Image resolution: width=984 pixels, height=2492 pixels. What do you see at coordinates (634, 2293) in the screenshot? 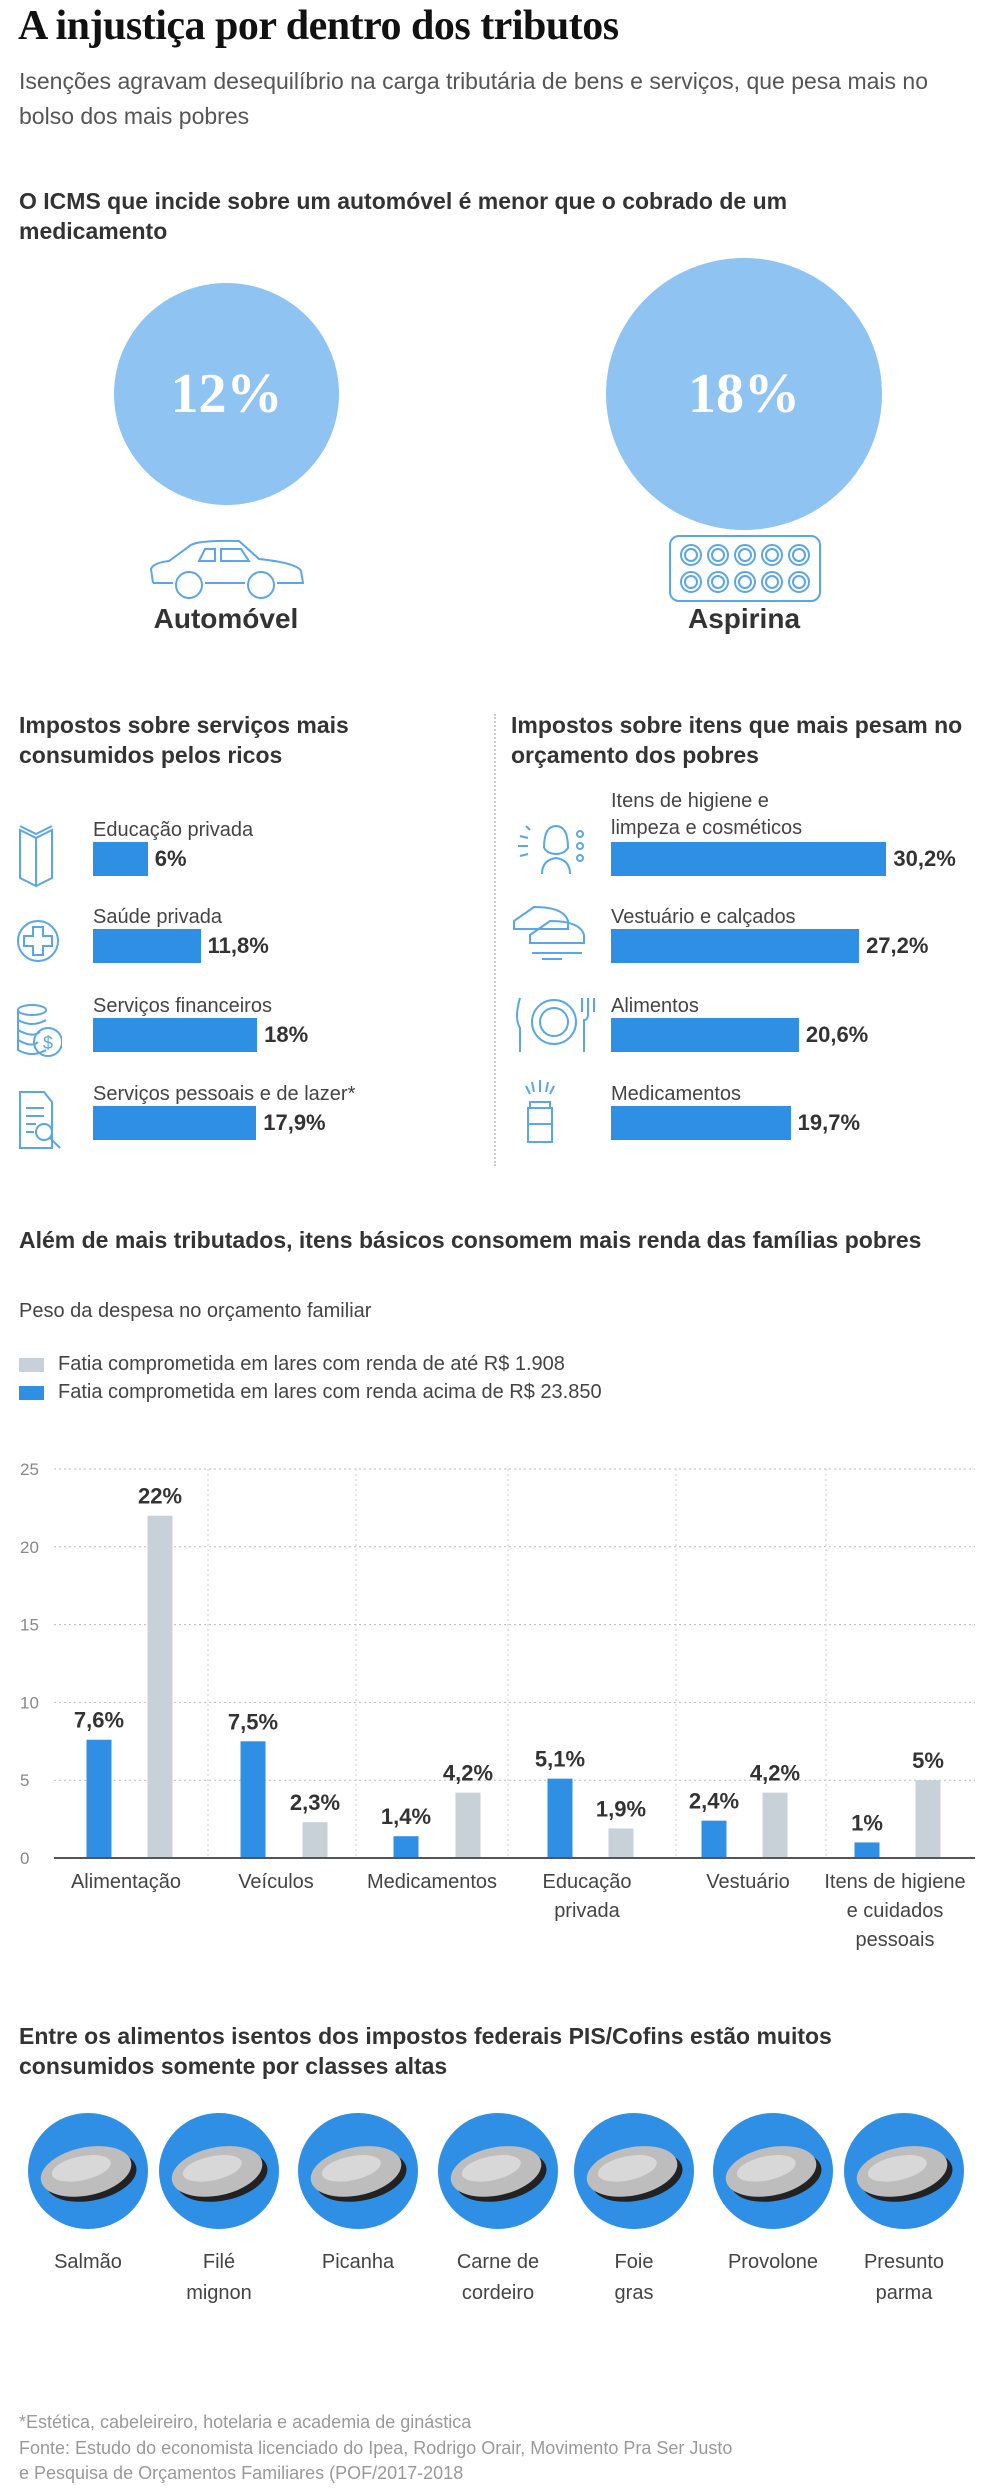
I see `food-label-line2: gras` at bounding box center [634, 2293].